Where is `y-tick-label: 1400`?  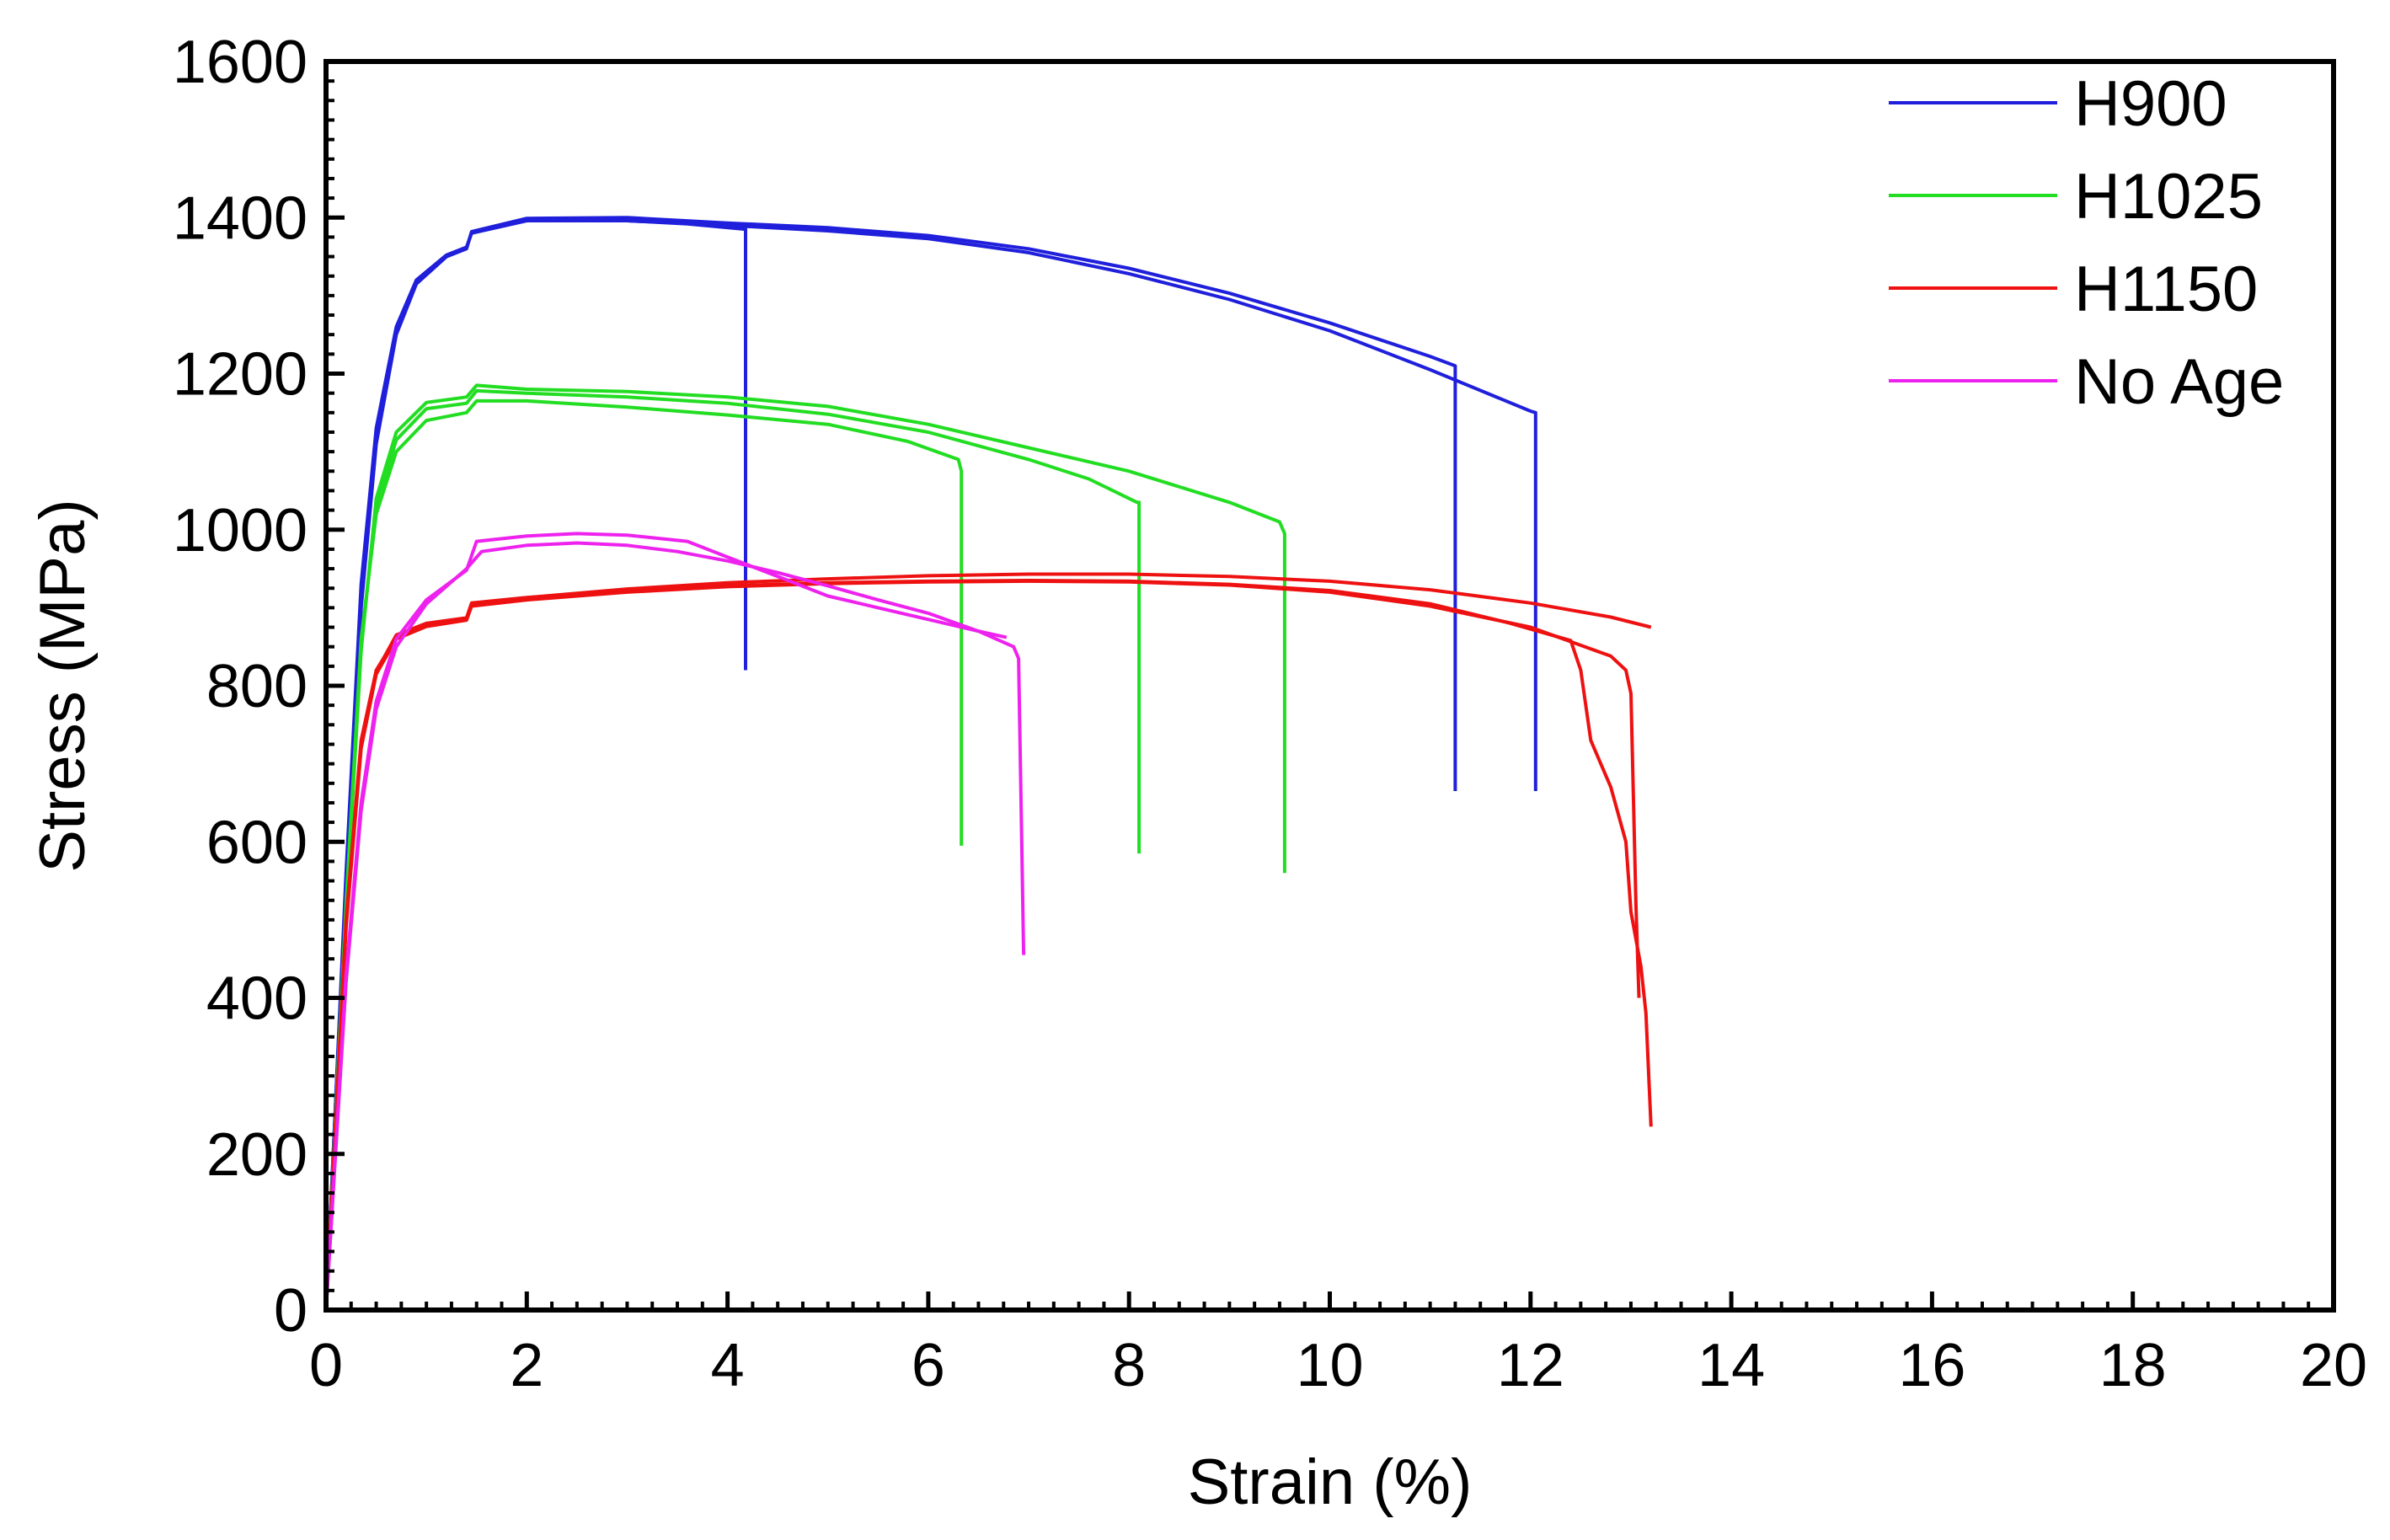 y-tick-label: 1400 is located at coordinates (240, 218).